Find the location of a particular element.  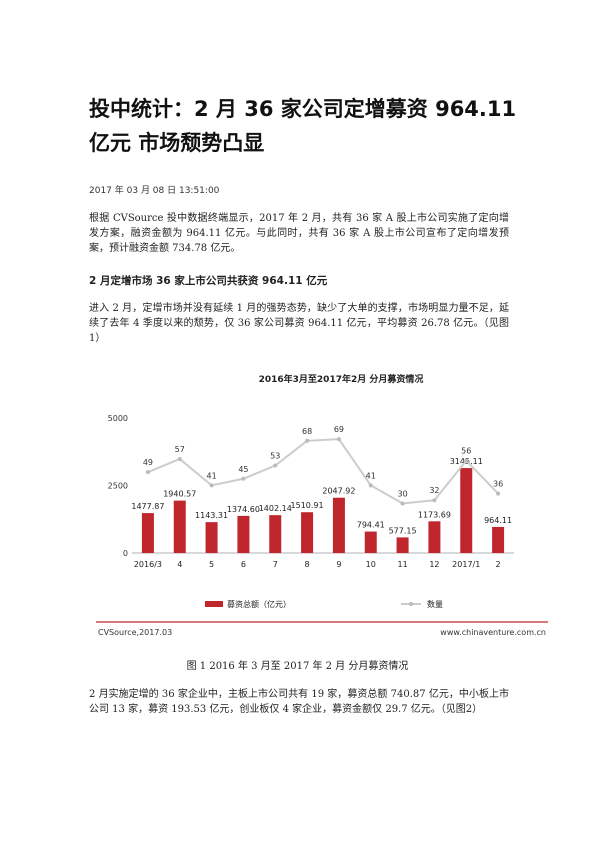

count-label-11: 36 is located at coordinates (498, 484).